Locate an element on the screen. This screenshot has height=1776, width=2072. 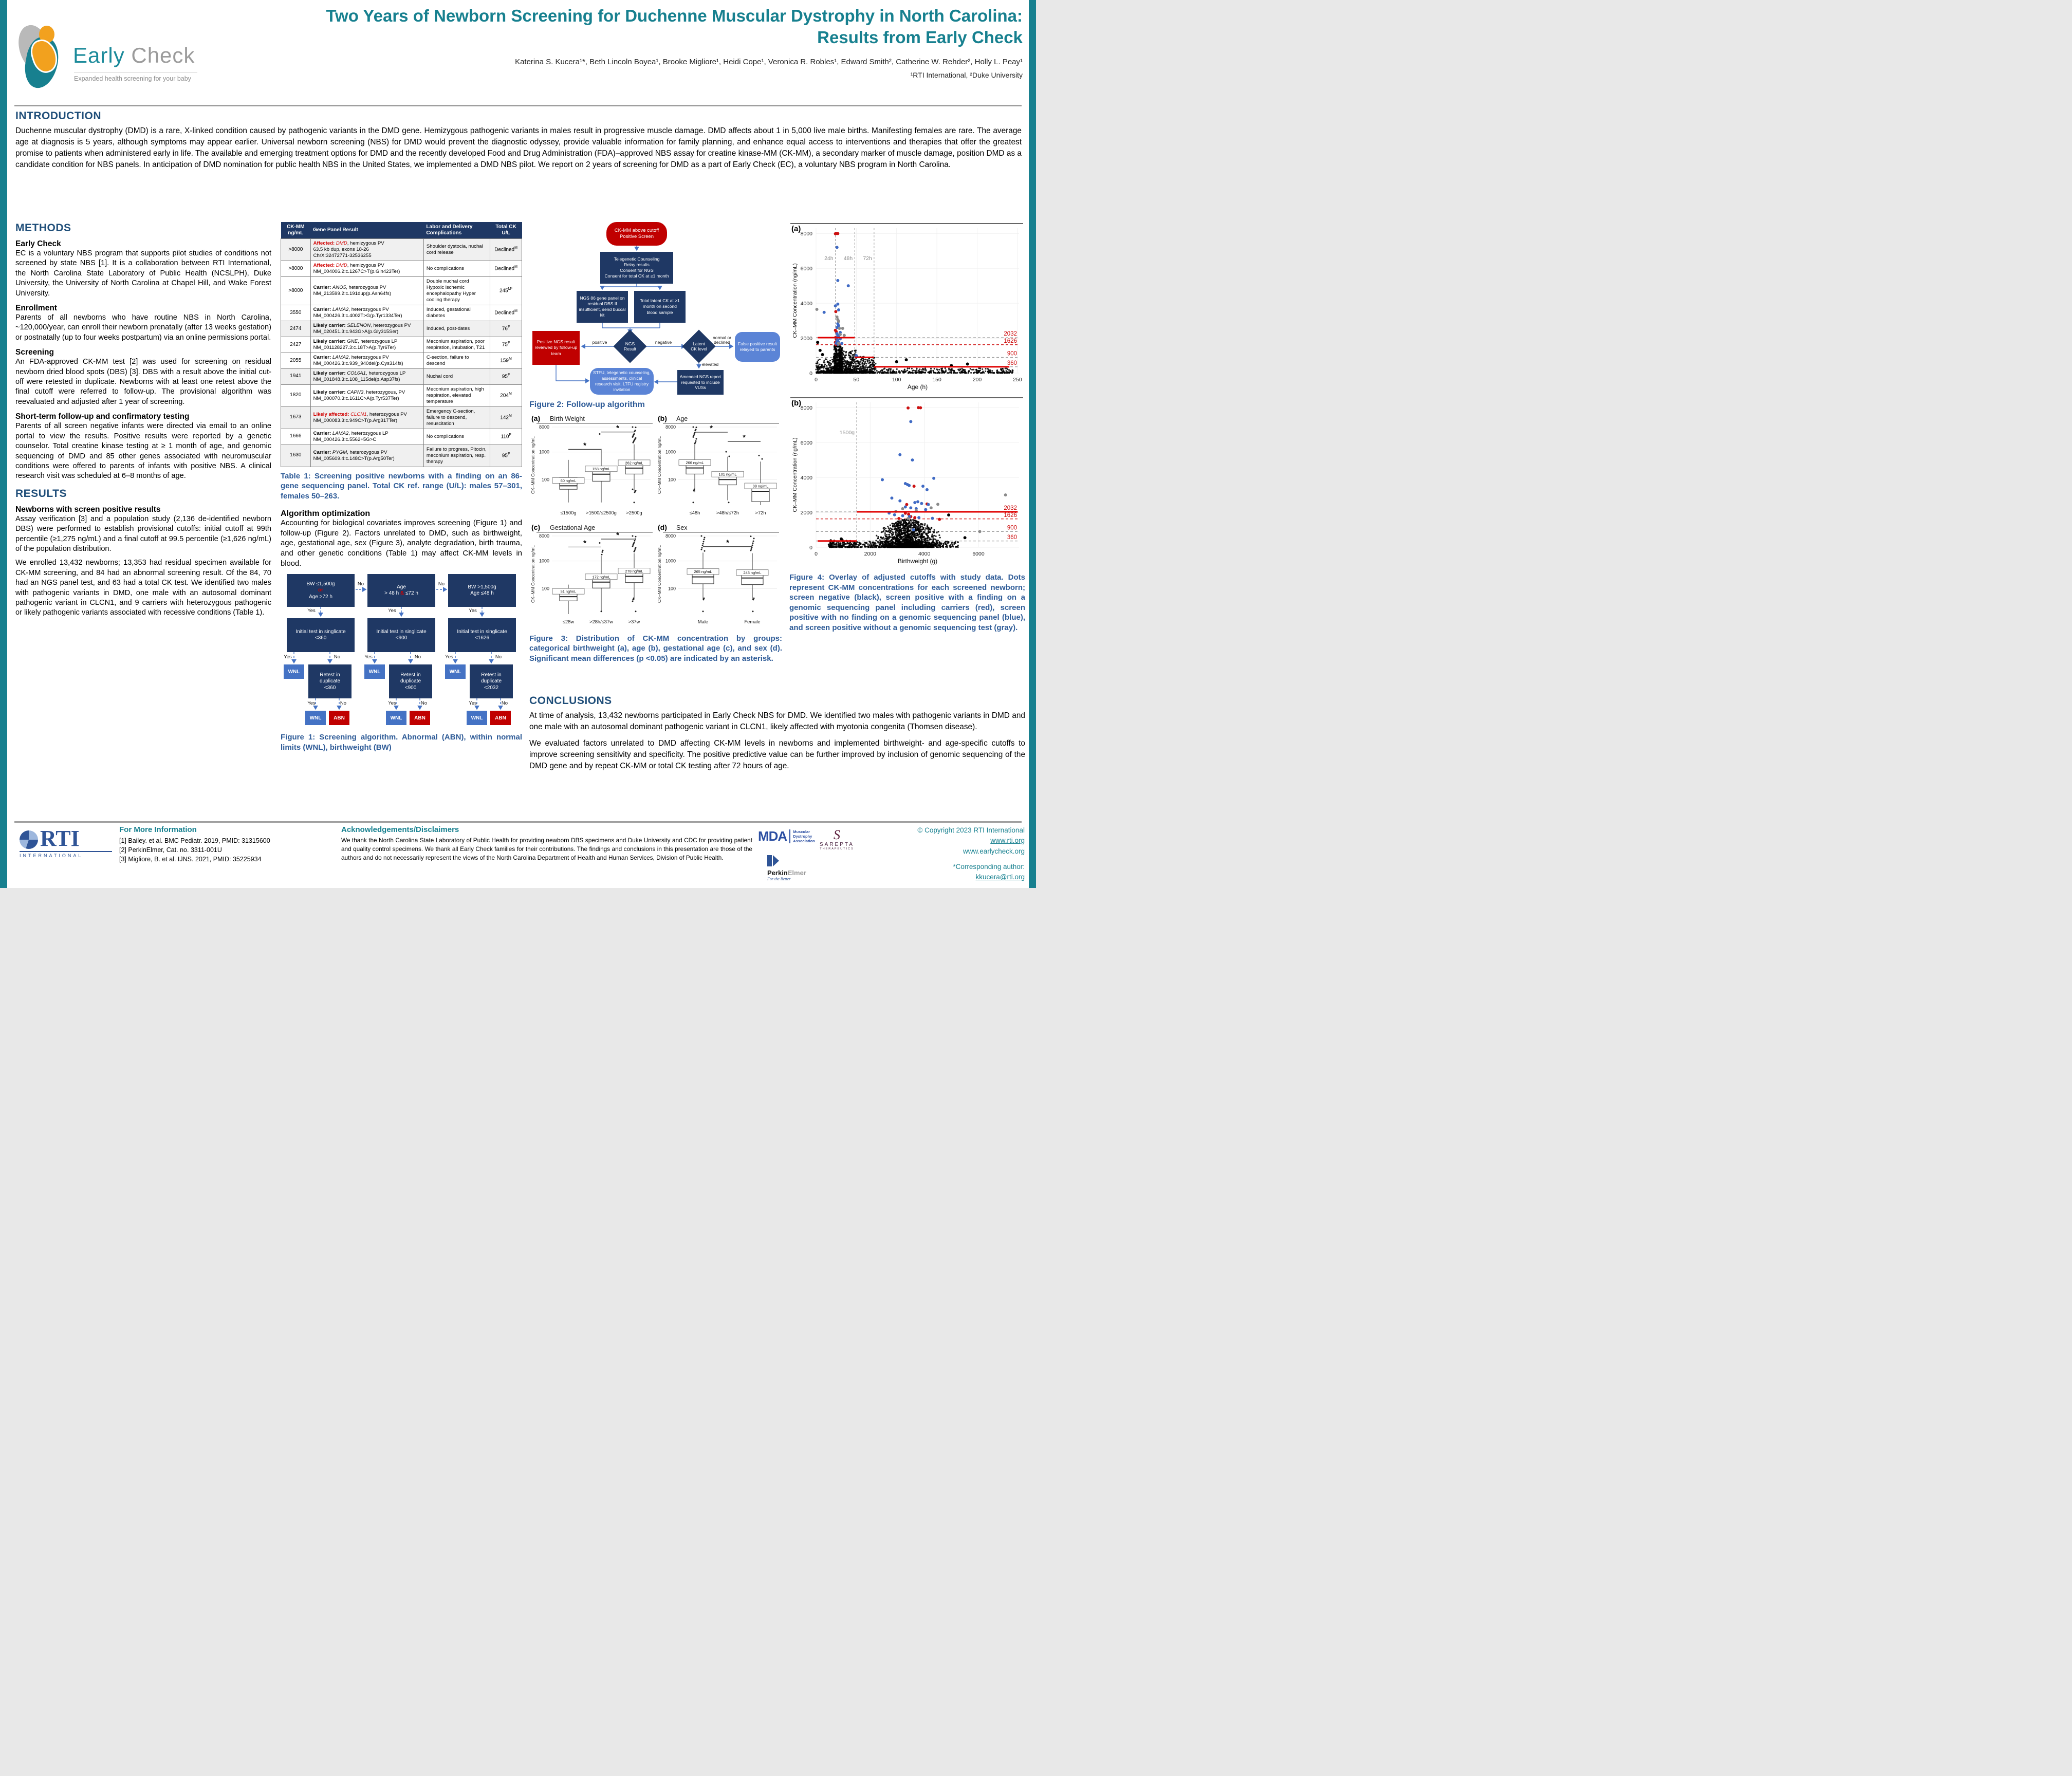
footer-divider is located at coordinates (518, 822).